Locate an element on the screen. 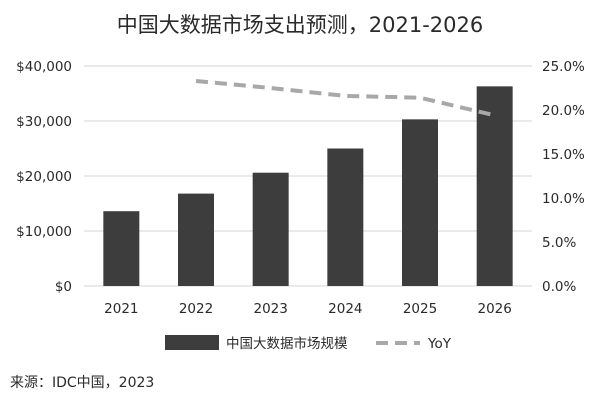 The width and height of the screenshot is (600, 405). x-tick-label: 2022 is located at coordinates (196, 309).